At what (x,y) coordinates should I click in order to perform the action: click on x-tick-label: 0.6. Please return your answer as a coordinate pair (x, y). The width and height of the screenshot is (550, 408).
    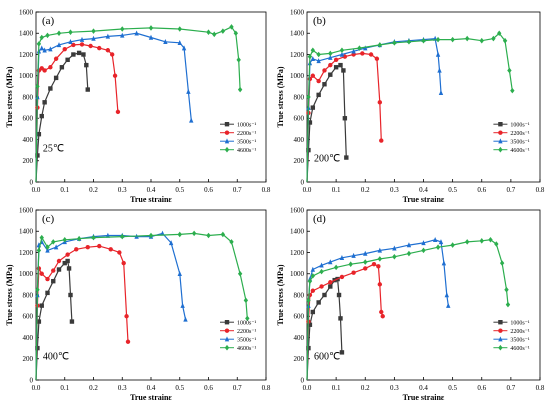
    Looking at the image, I should click on (481, 190).